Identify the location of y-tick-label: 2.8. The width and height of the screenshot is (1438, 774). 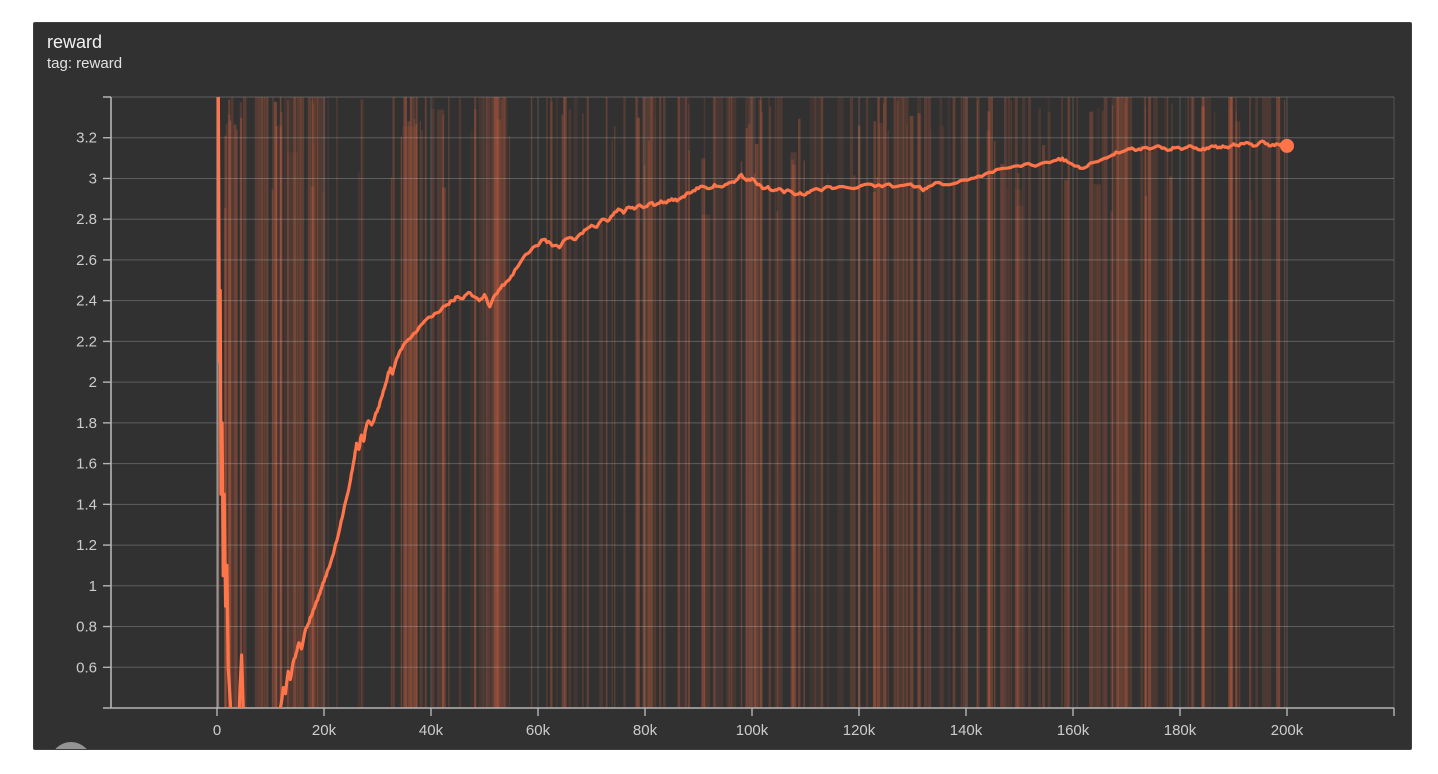
(86, 219).